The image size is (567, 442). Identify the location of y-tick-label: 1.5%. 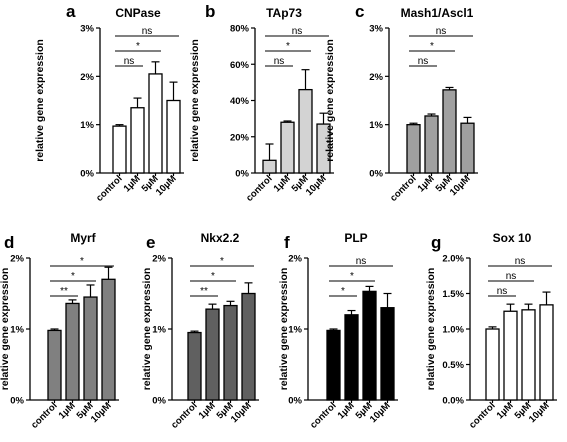
(453, 294).